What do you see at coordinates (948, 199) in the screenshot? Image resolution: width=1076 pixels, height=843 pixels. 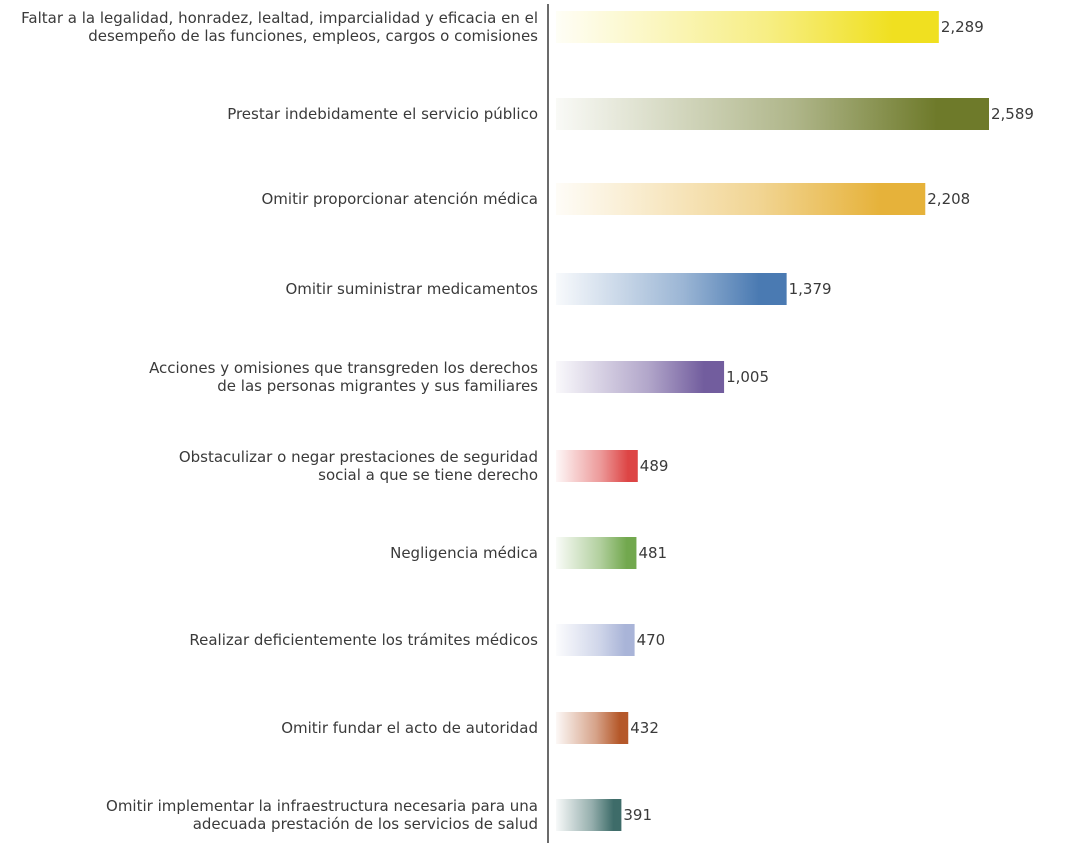 I see `value-label-3: 2,208` at bounding box center [948, 199].